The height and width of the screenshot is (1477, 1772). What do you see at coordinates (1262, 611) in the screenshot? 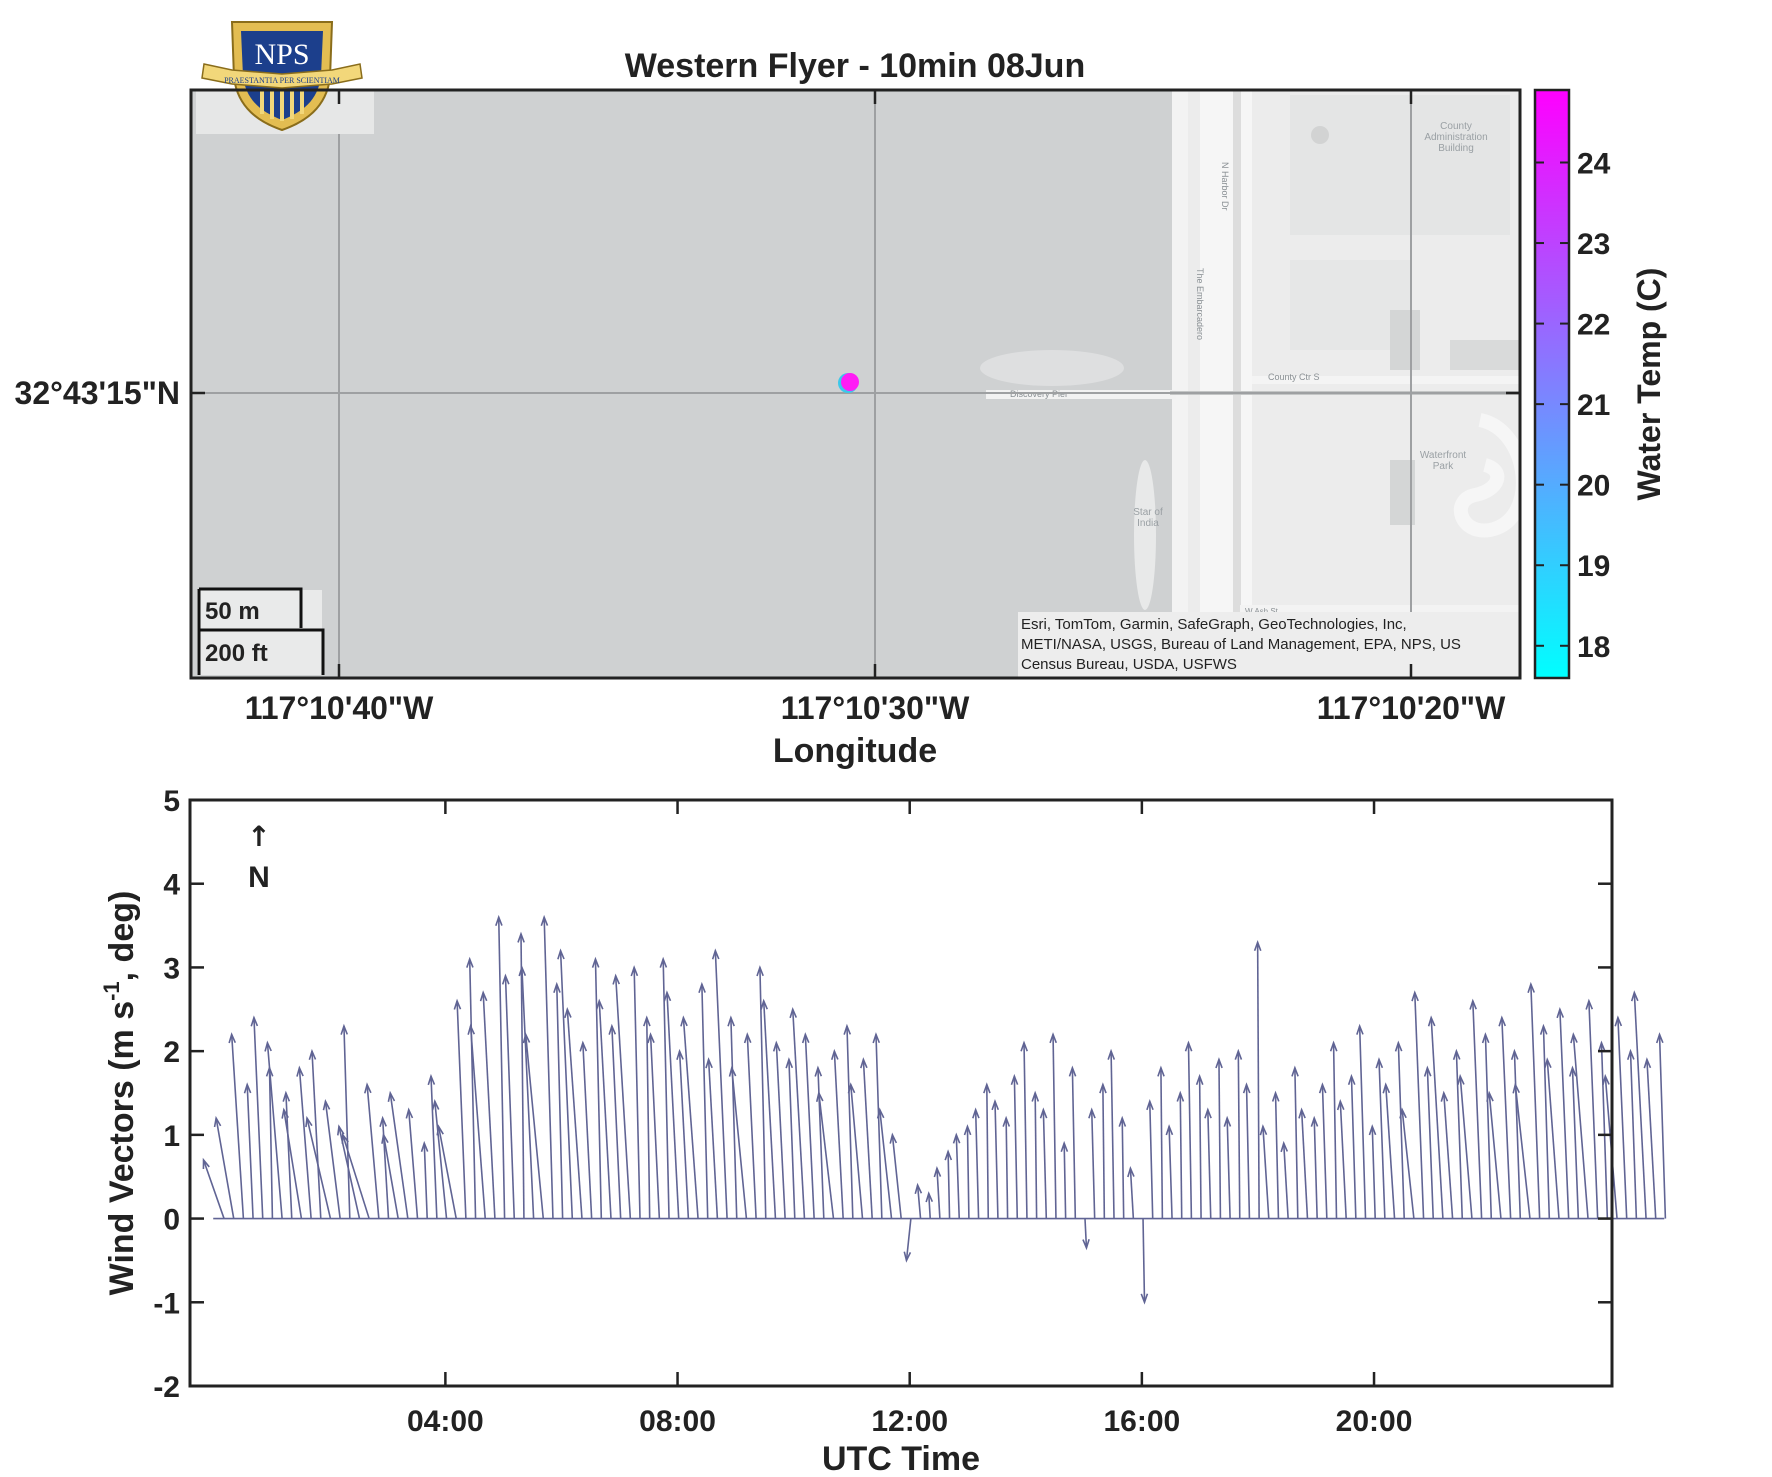
I see `label-w-ash-st: W Ash St` at bounding box center [1262, 611].